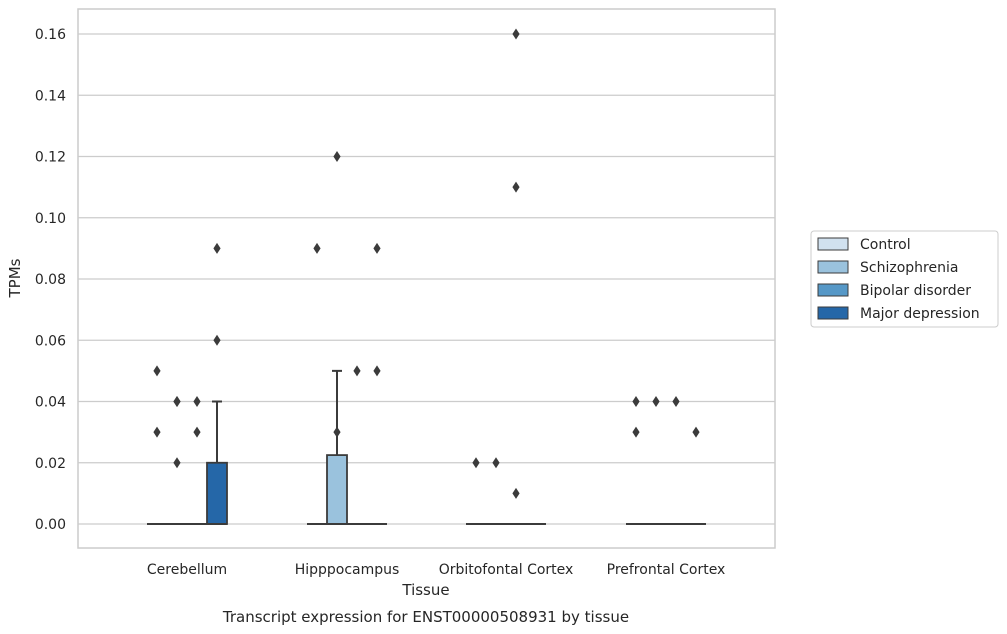 The width and height of the screenshot is (1007, 634). What do you see at coordinates (666, 570) in the screenshot?
I see `x-tick-label: Prefrontal Cortex` at bounding box center [666, 570].